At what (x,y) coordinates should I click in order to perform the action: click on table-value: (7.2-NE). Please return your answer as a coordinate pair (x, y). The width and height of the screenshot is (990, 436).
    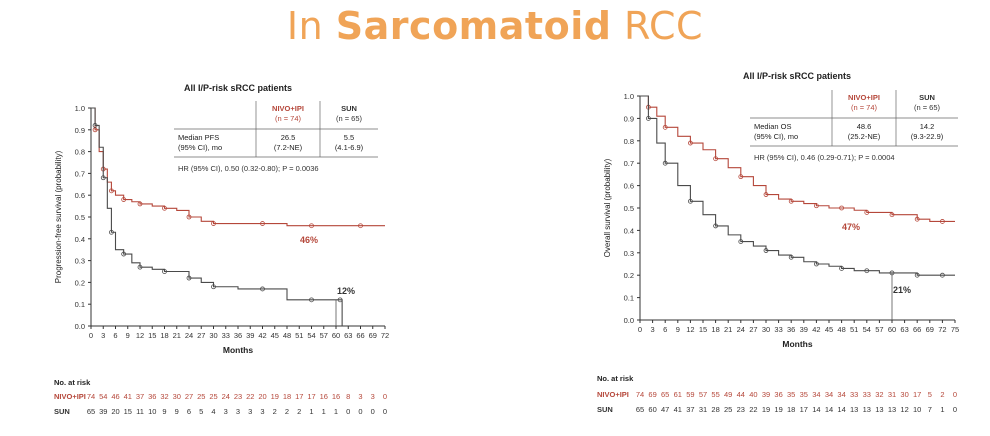
    Looking at the image, I should click on (288, 147).